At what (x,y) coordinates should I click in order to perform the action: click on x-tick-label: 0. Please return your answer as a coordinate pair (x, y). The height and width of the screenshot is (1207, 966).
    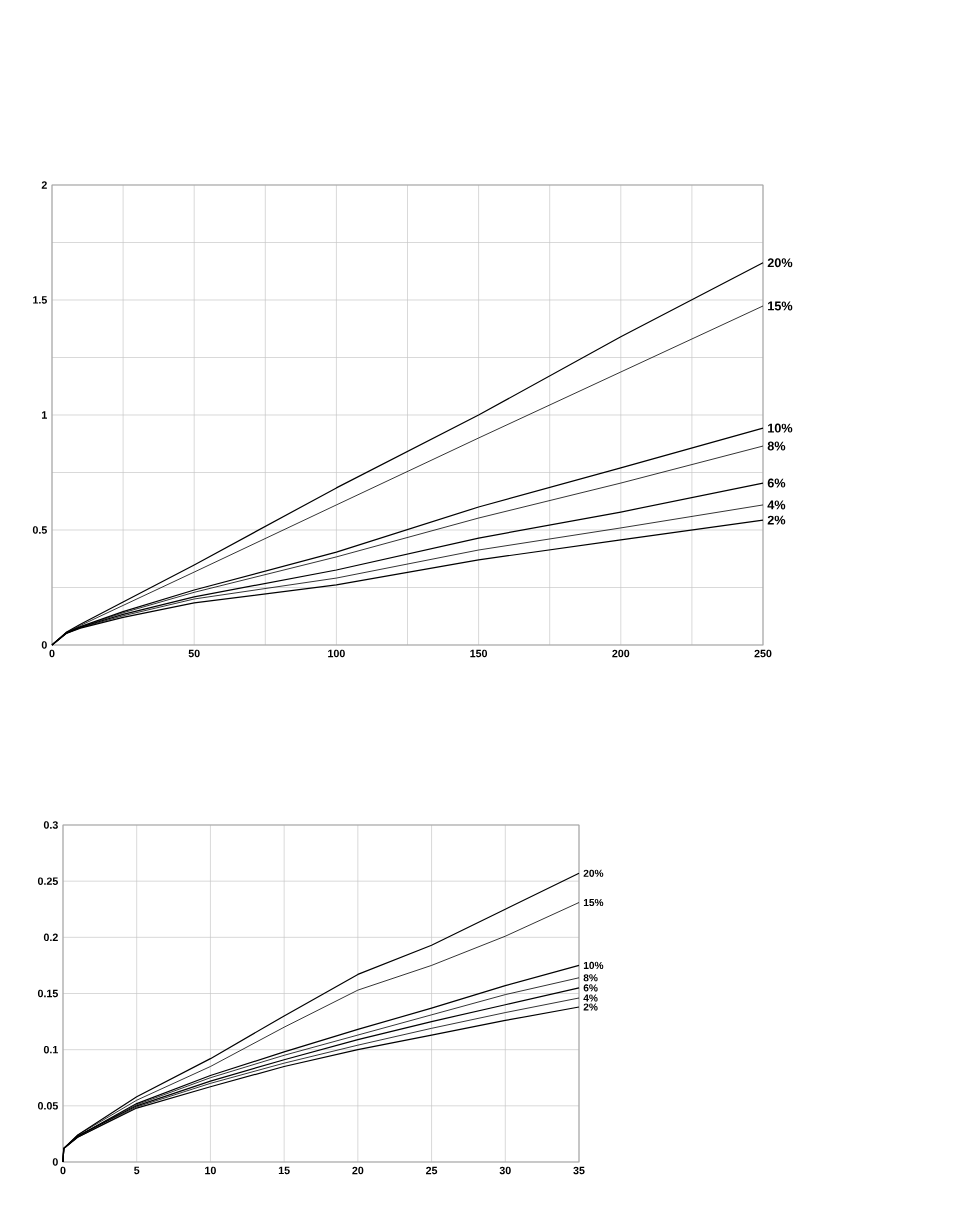
    Looking at the image, I should click on (63, 1170).